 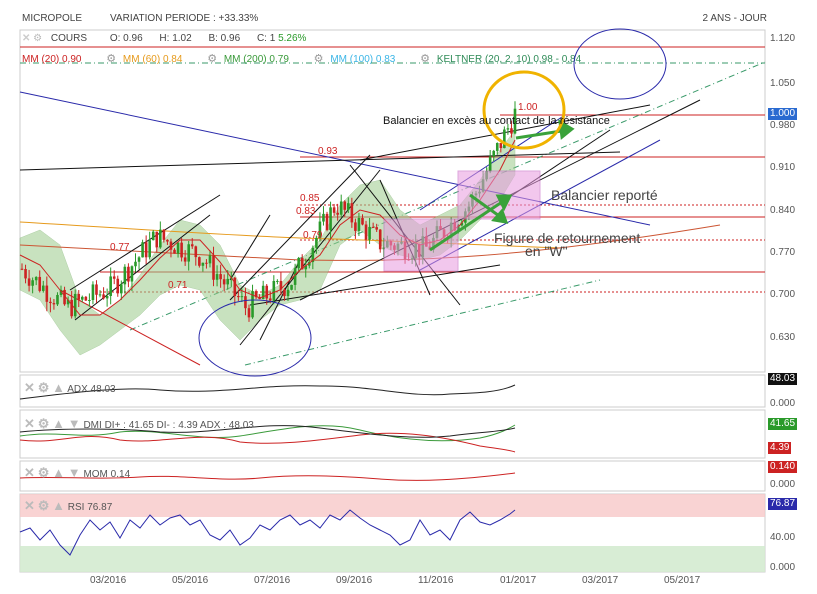 What do you see at coordinates (783, 424) in the screenshot?
I see `dmi-plus-tag: 41.65` at bounding box center [783, 424].